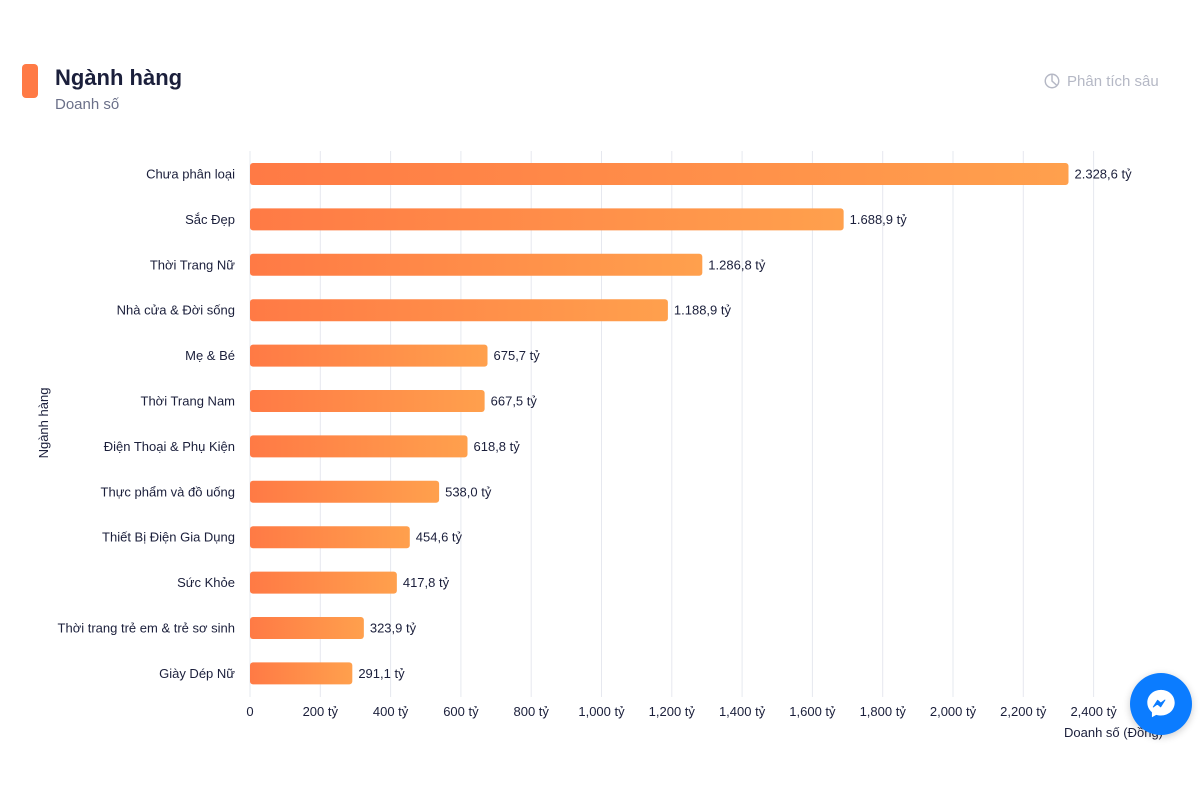  I want to click on category-label: Điện Thoại & Phụ Kiện, so click(169, 446).